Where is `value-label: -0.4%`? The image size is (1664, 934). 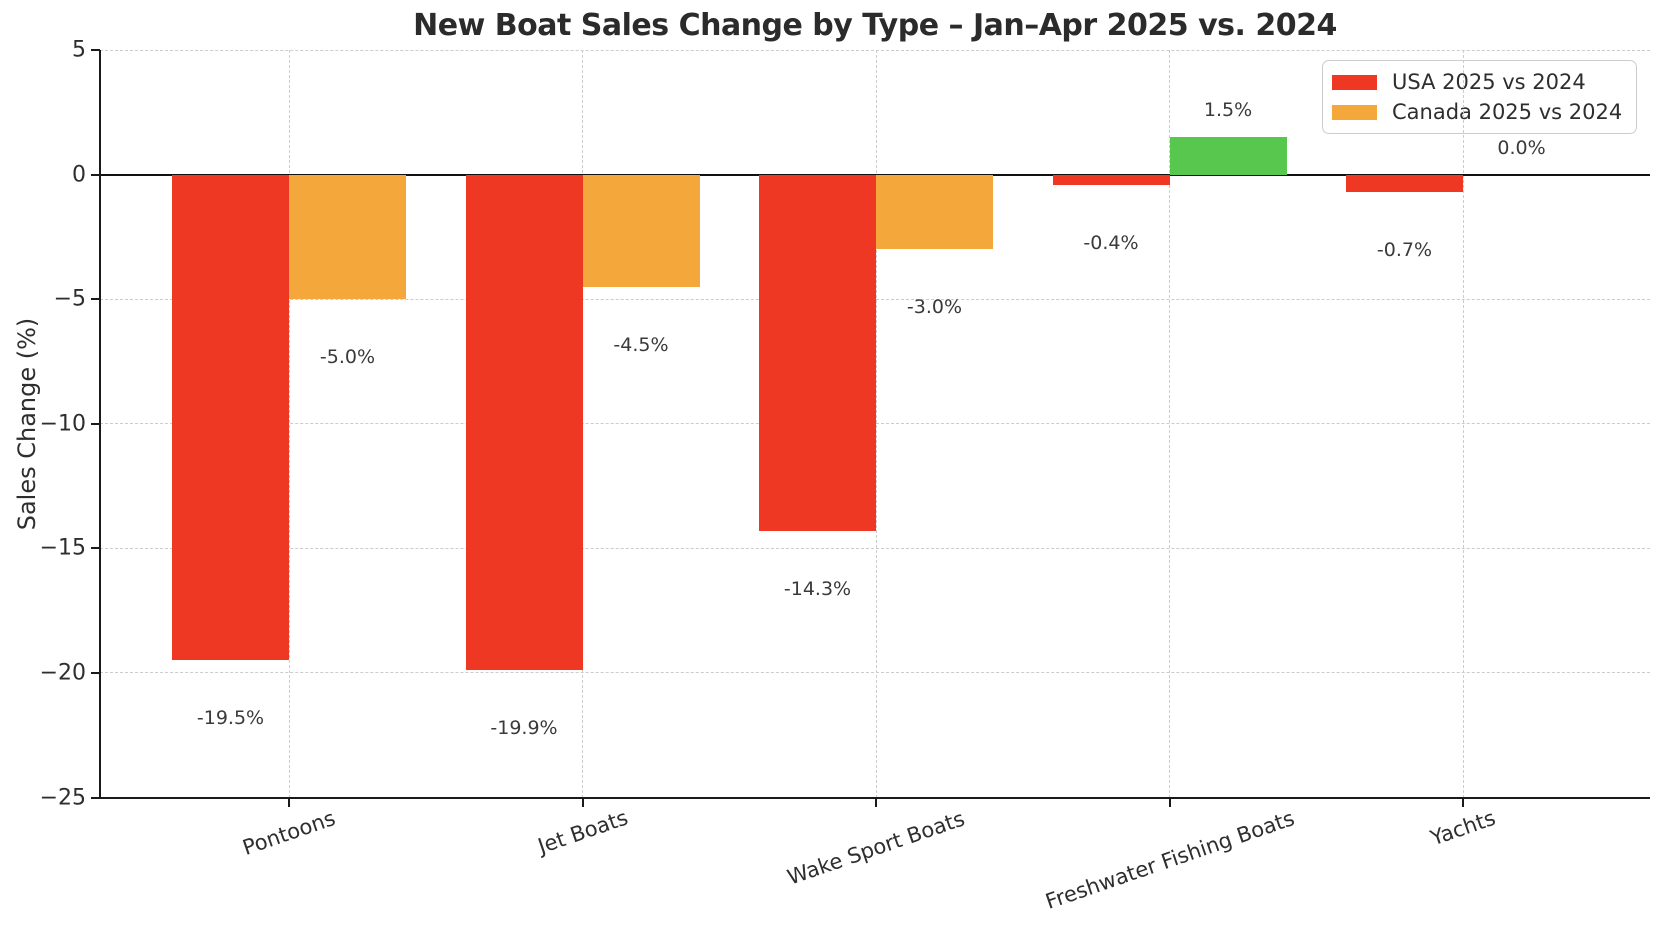
value-label: -0.4% is located at coordinates (1111, 242).